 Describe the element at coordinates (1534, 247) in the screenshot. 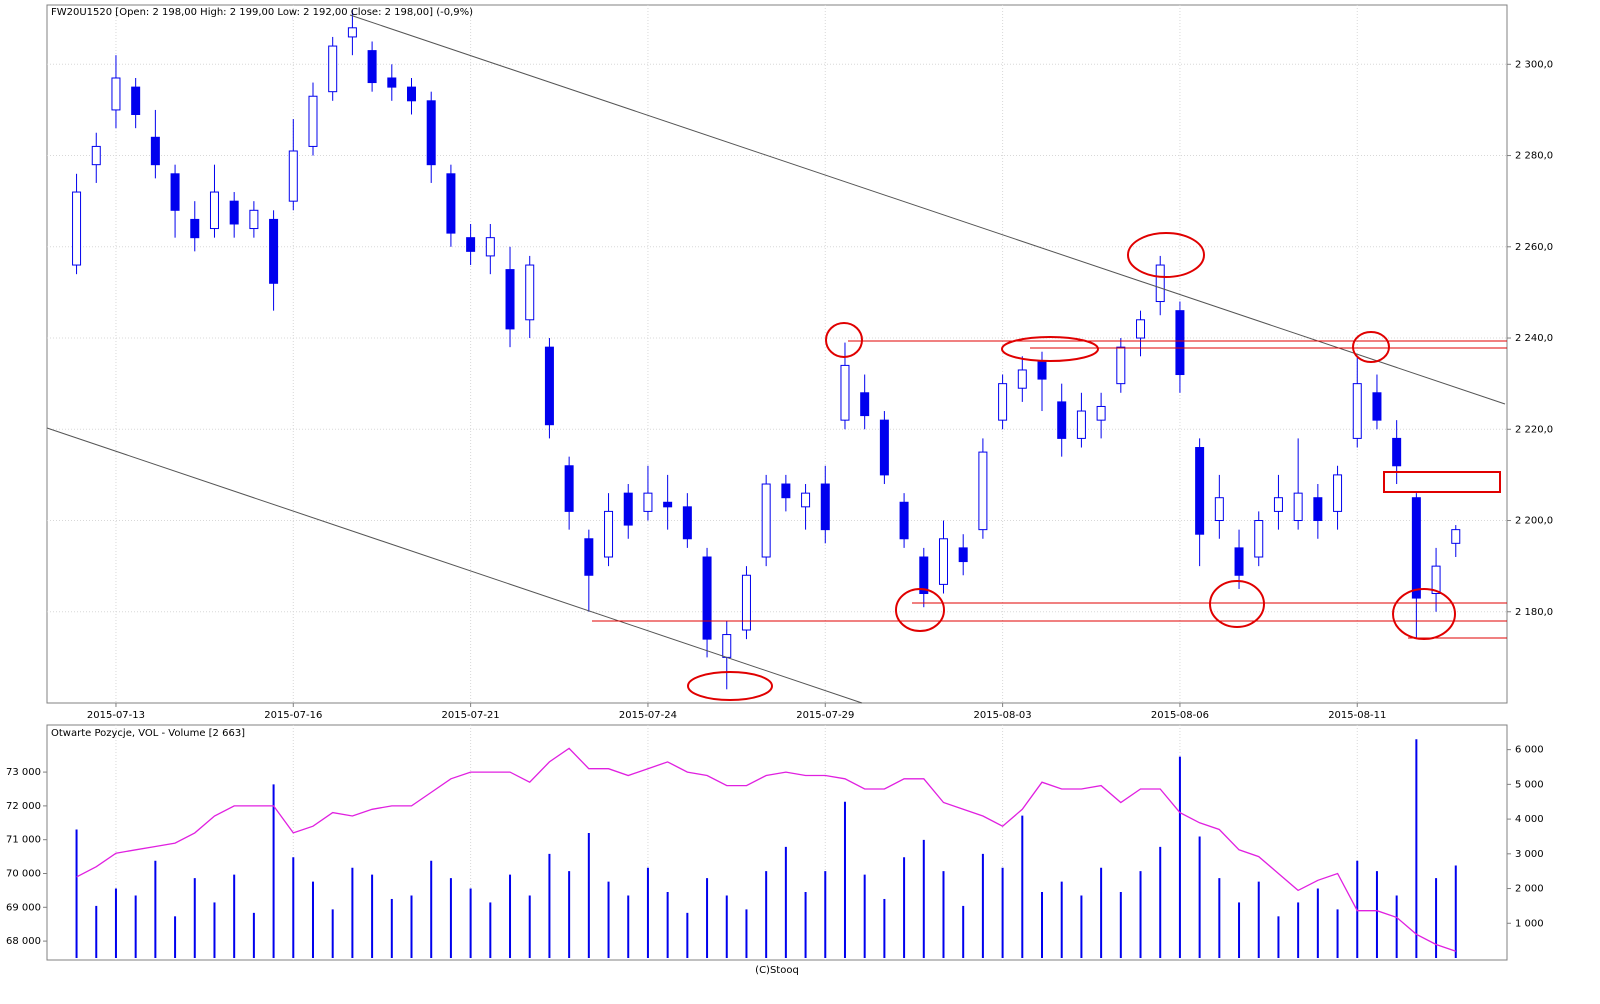

I see `y-tick-label: 2 260,0` at that location.